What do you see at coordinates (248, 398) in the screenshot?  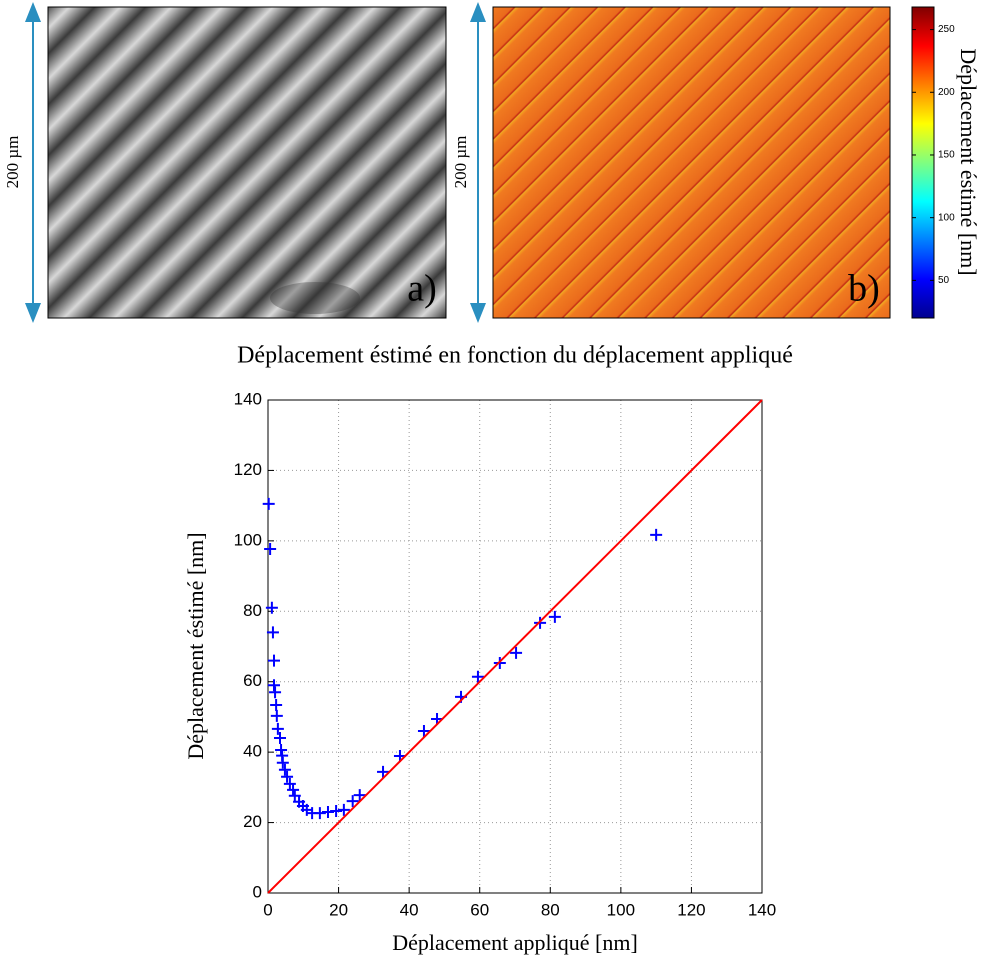 I see `y-tick-label: 140` at bounding box center [248, 398].